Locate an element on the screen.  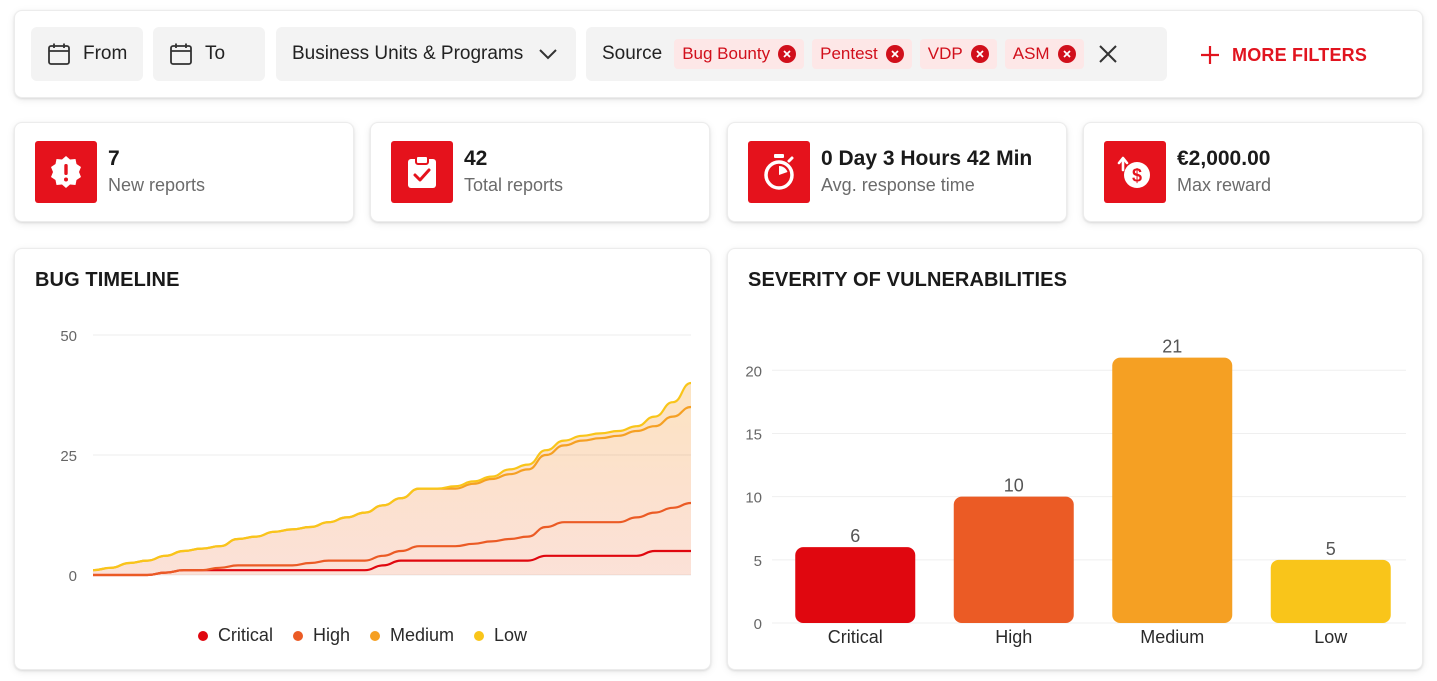
bar-value-label: 5 is located at coordinates (1331, 549).